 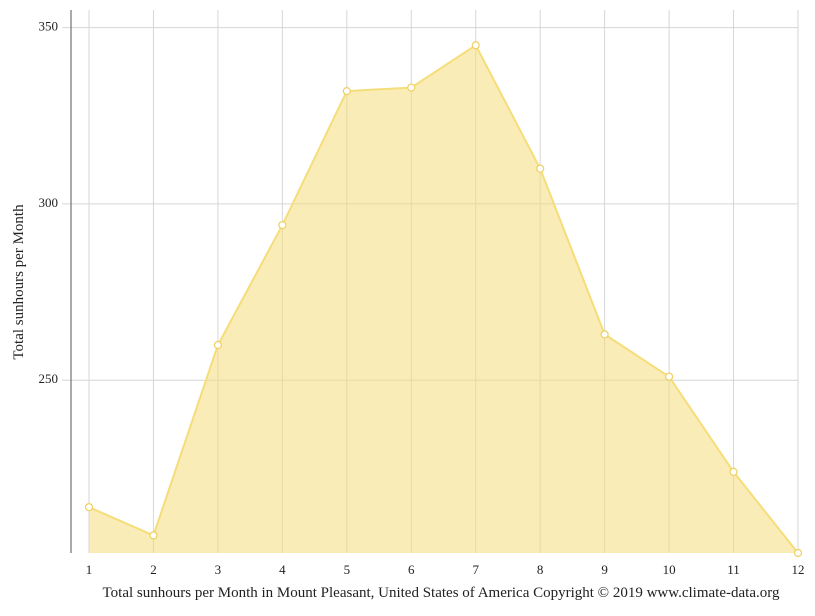 What do you see at coordinates (49, 26) in the screenshot?
I see `y-tick-label: 350` at bounding box center [49, 26].